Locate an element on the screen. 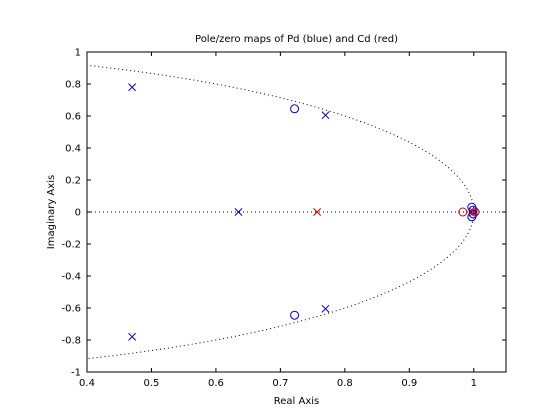 This screenshot has height=420, width=560. y-axis-label: Imaginary Axis is located at coordinates (51, 212).